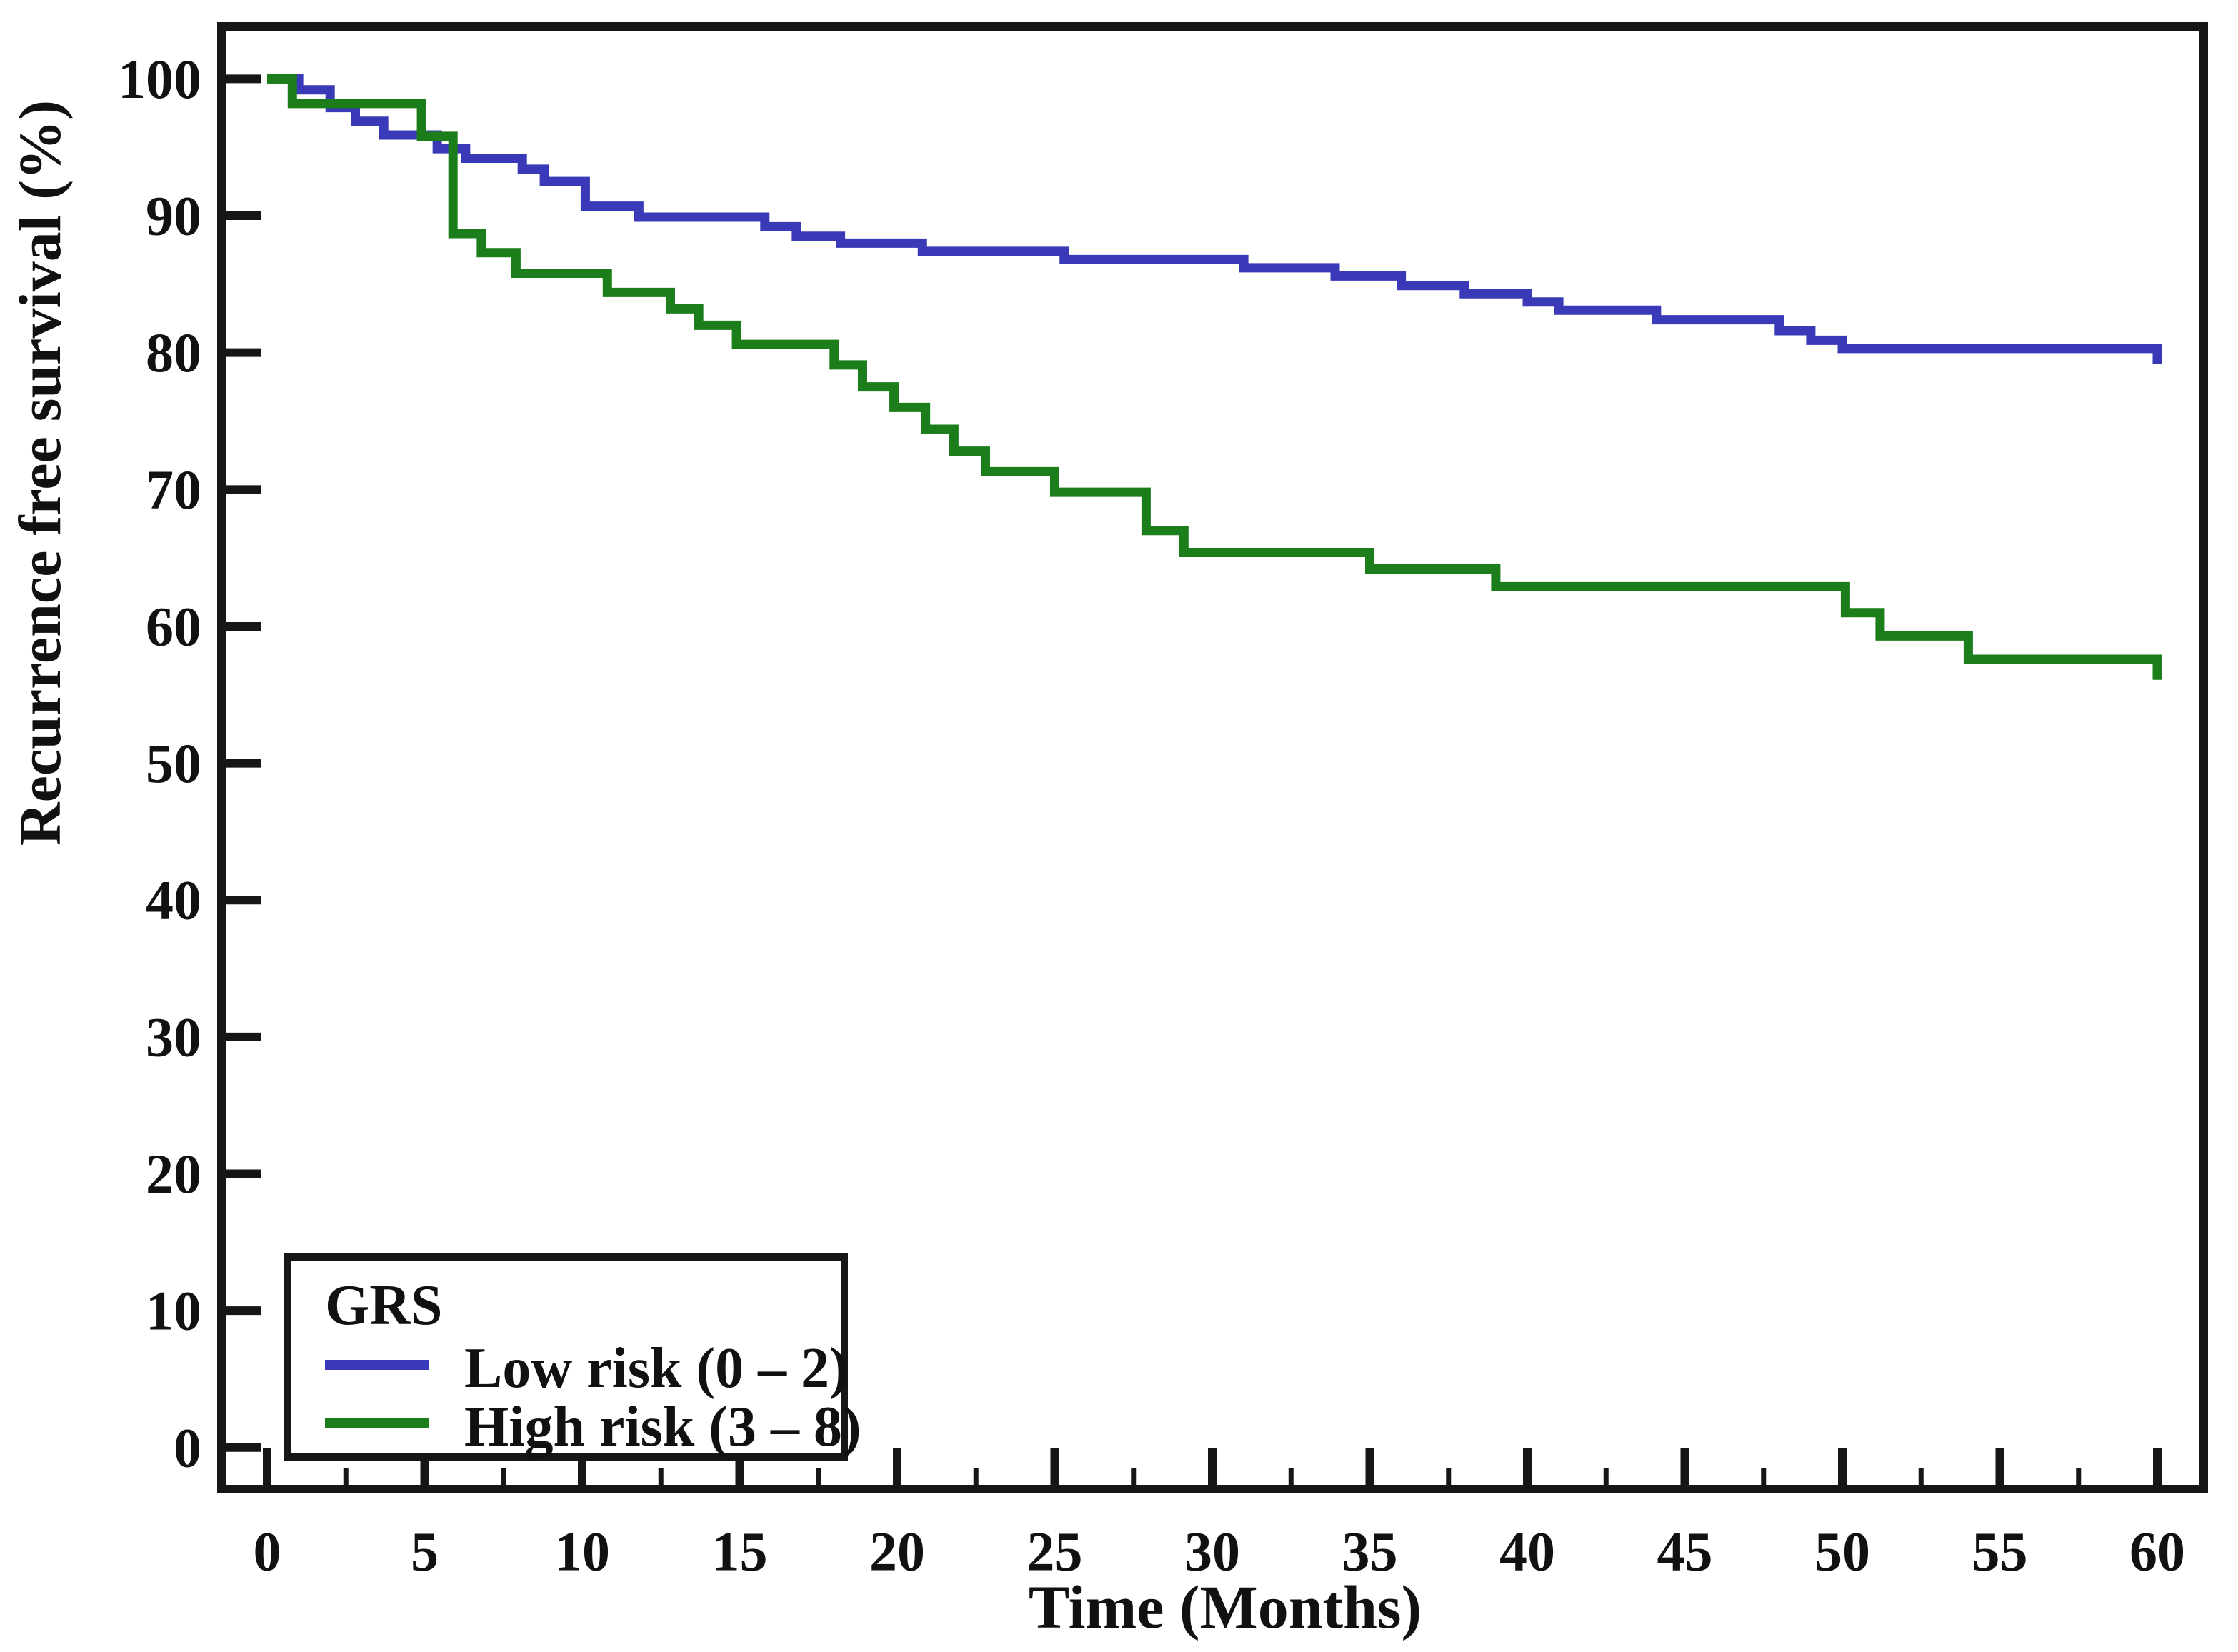 This screenshot has width=2238, height=1652. What do you see at coordinates (1225, 1607) in the screenshot?
I see `x-axis-title: Time (Months)` at bounding box center [1225, 1607].